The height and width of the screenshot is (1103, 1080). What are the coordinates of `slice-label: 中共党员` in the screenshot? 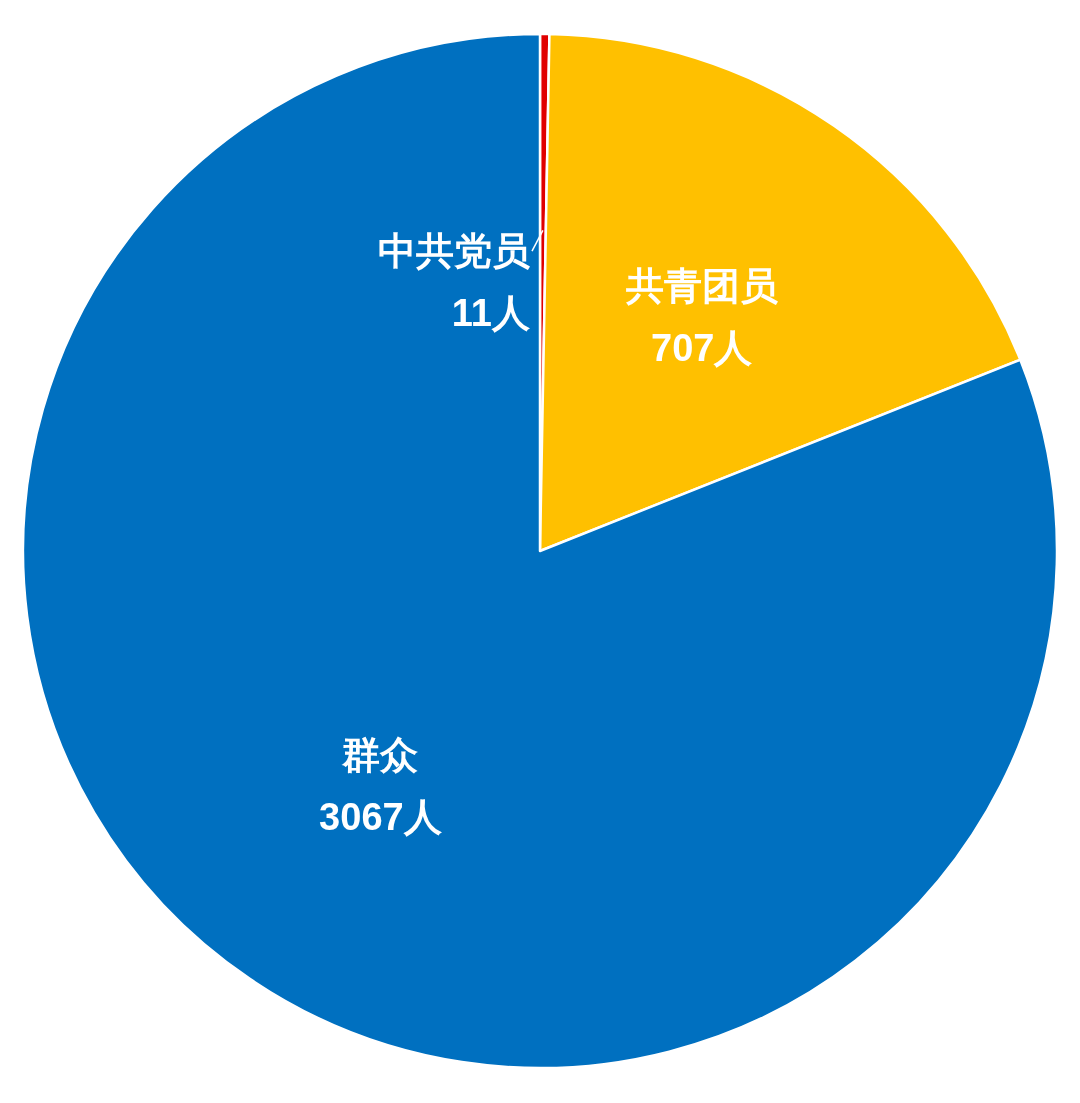 It's located at (454, 251).